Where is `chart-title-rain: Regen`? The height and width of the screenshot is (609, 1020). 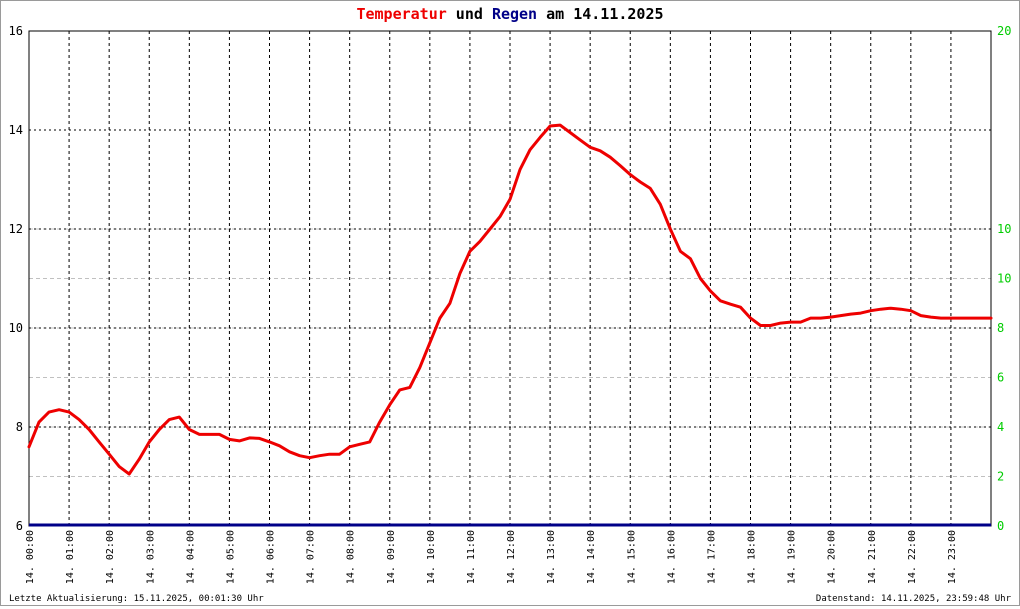
chart-title-rain: Regen is located at coordinates (514, 14).